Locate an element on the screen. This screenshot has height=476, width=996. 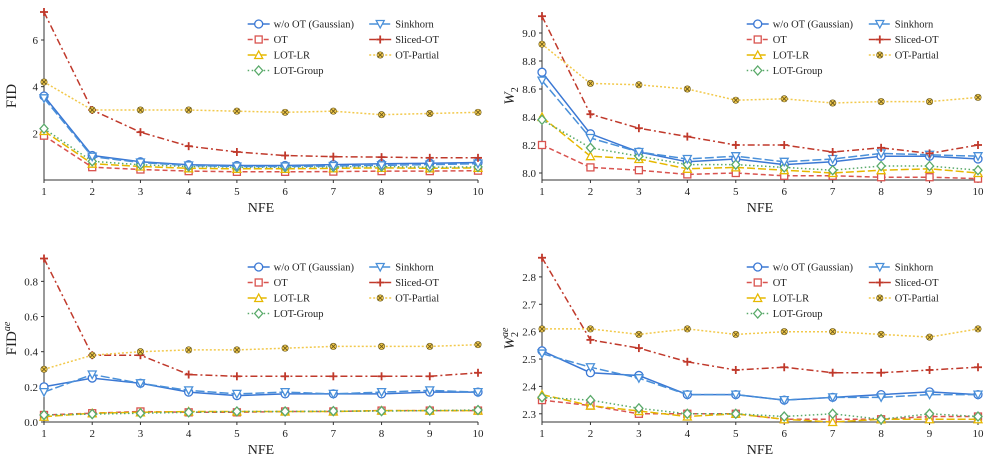
panel-2-legend-lot-lr-marker-triangle is located at coordinates (757, 54).